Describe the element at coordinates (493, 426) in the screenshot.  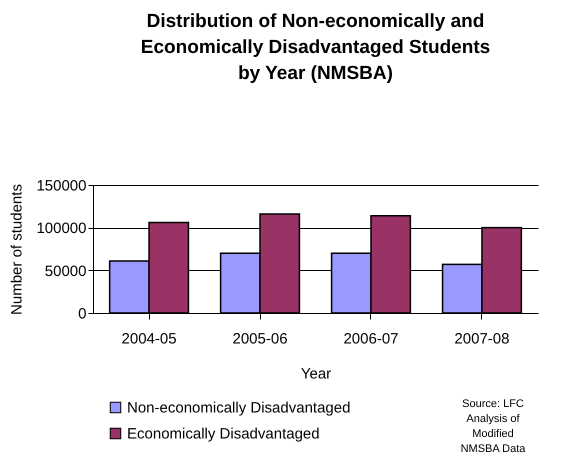
I see `source-note: Source: LFC Analysis of Modified NMSBA Data` at that location.